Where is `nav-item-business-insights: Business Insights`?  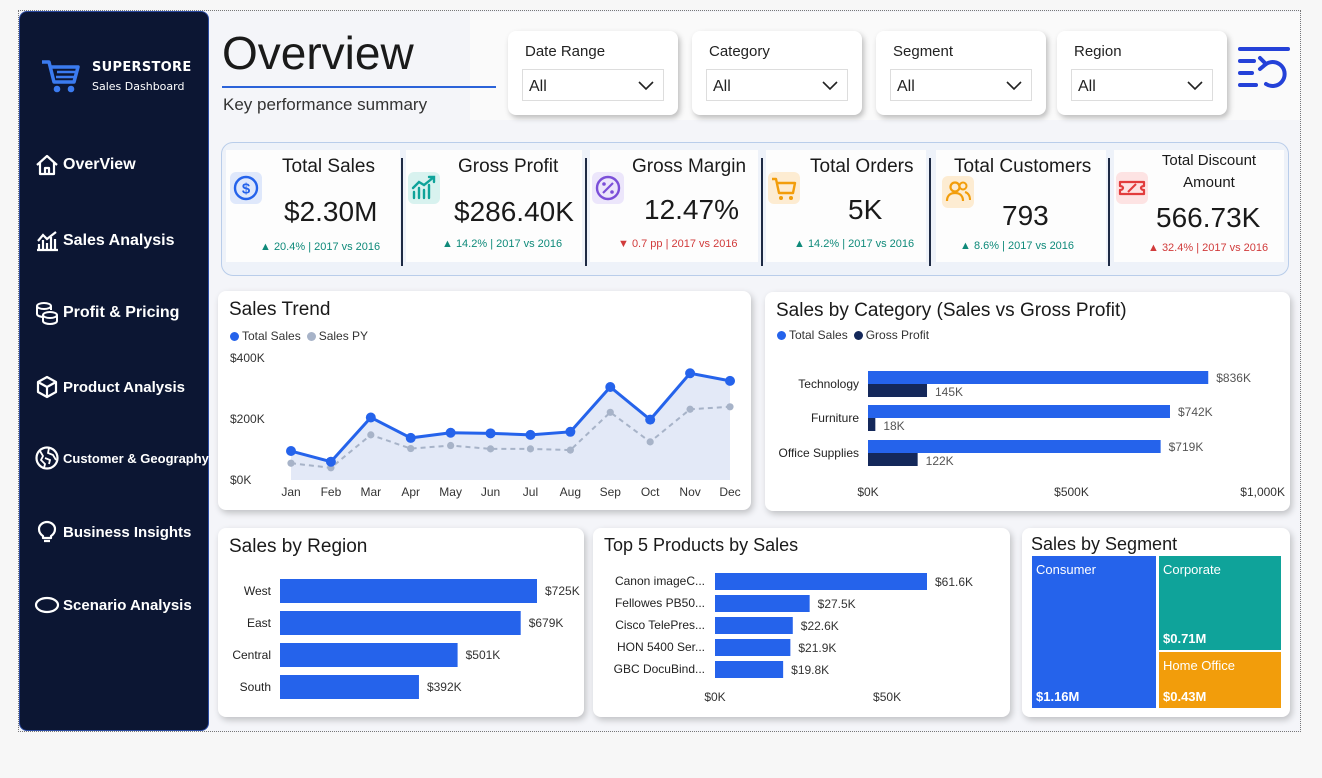
nav-item-business-insights: Business Insights is located at coordinates (122, 532).